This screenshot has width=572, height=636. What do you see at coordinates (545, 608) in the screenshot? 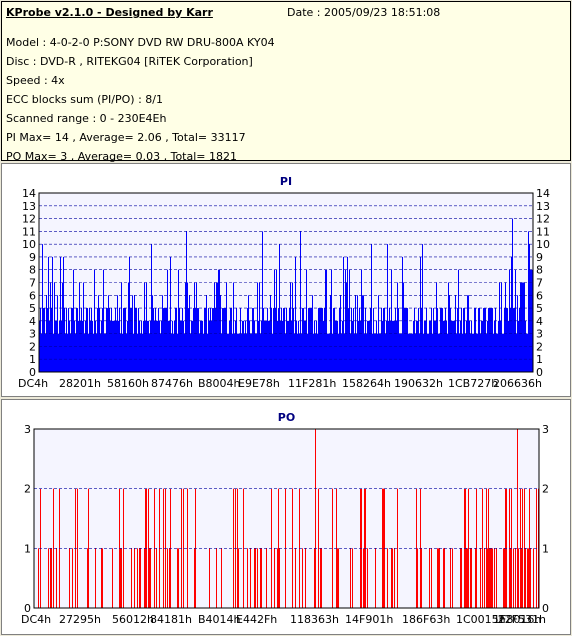
I see `y-tick-label-right: 0` at bounding box center [545, 608].